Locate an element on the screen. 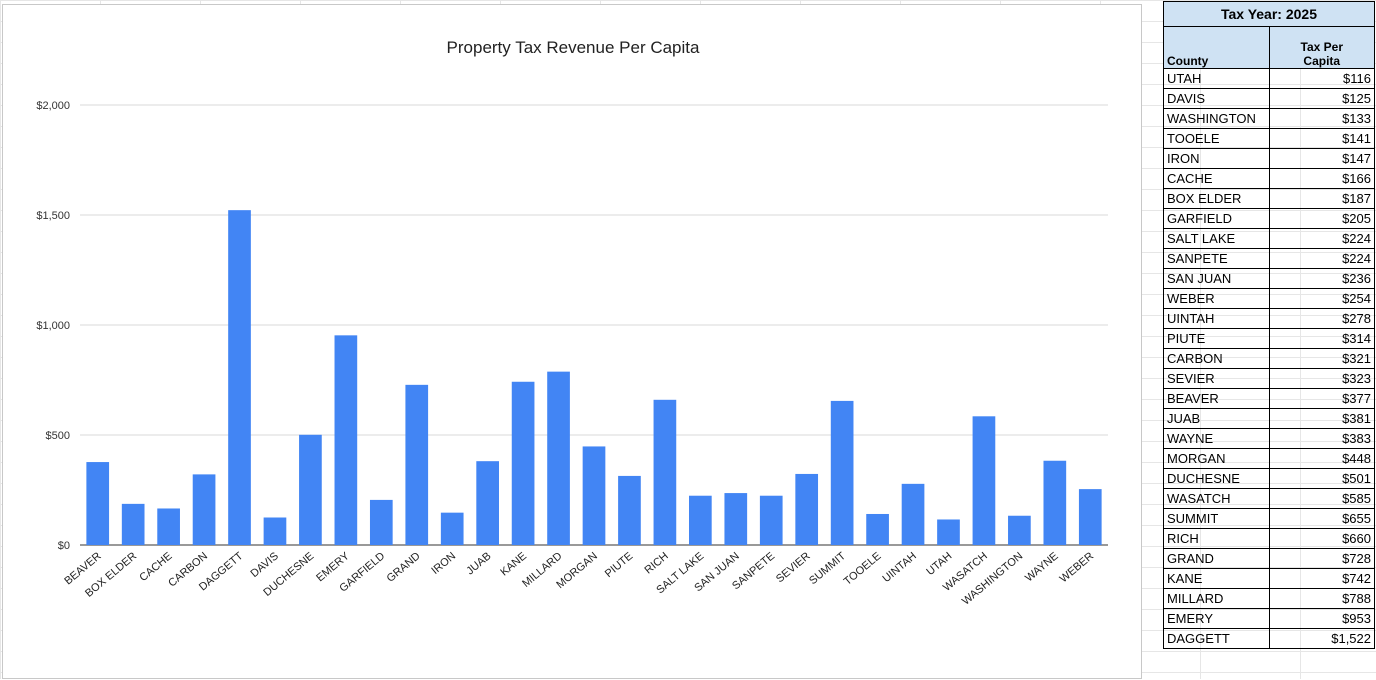 The image size is (1376, 680). bar-cache is located at coordinates (168, 526).